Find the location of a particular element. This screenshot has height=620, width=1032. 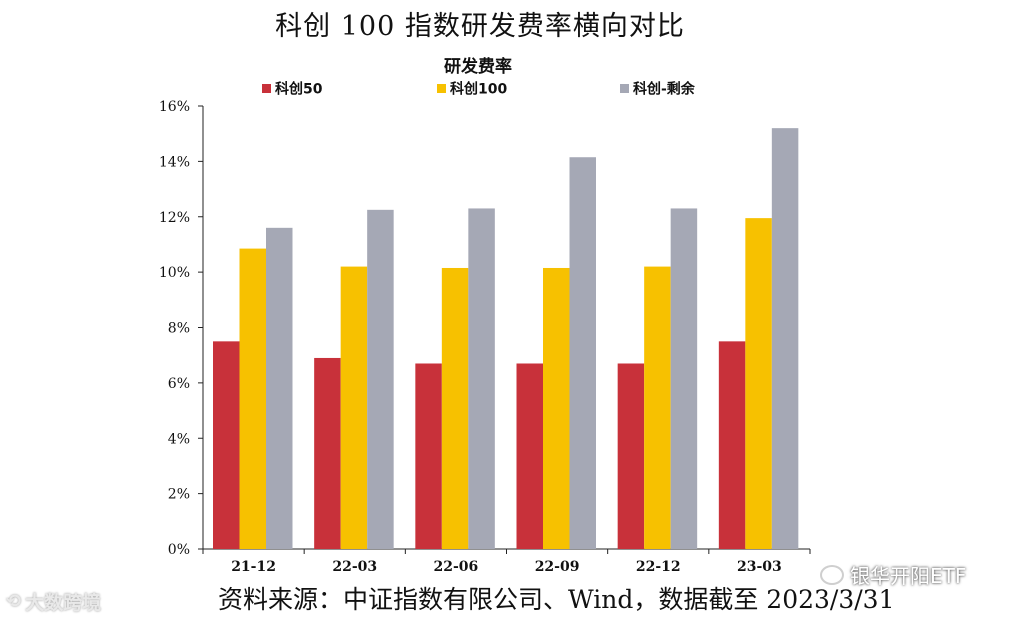

y-tick-label: 12% is located at coordinates (174, 218).